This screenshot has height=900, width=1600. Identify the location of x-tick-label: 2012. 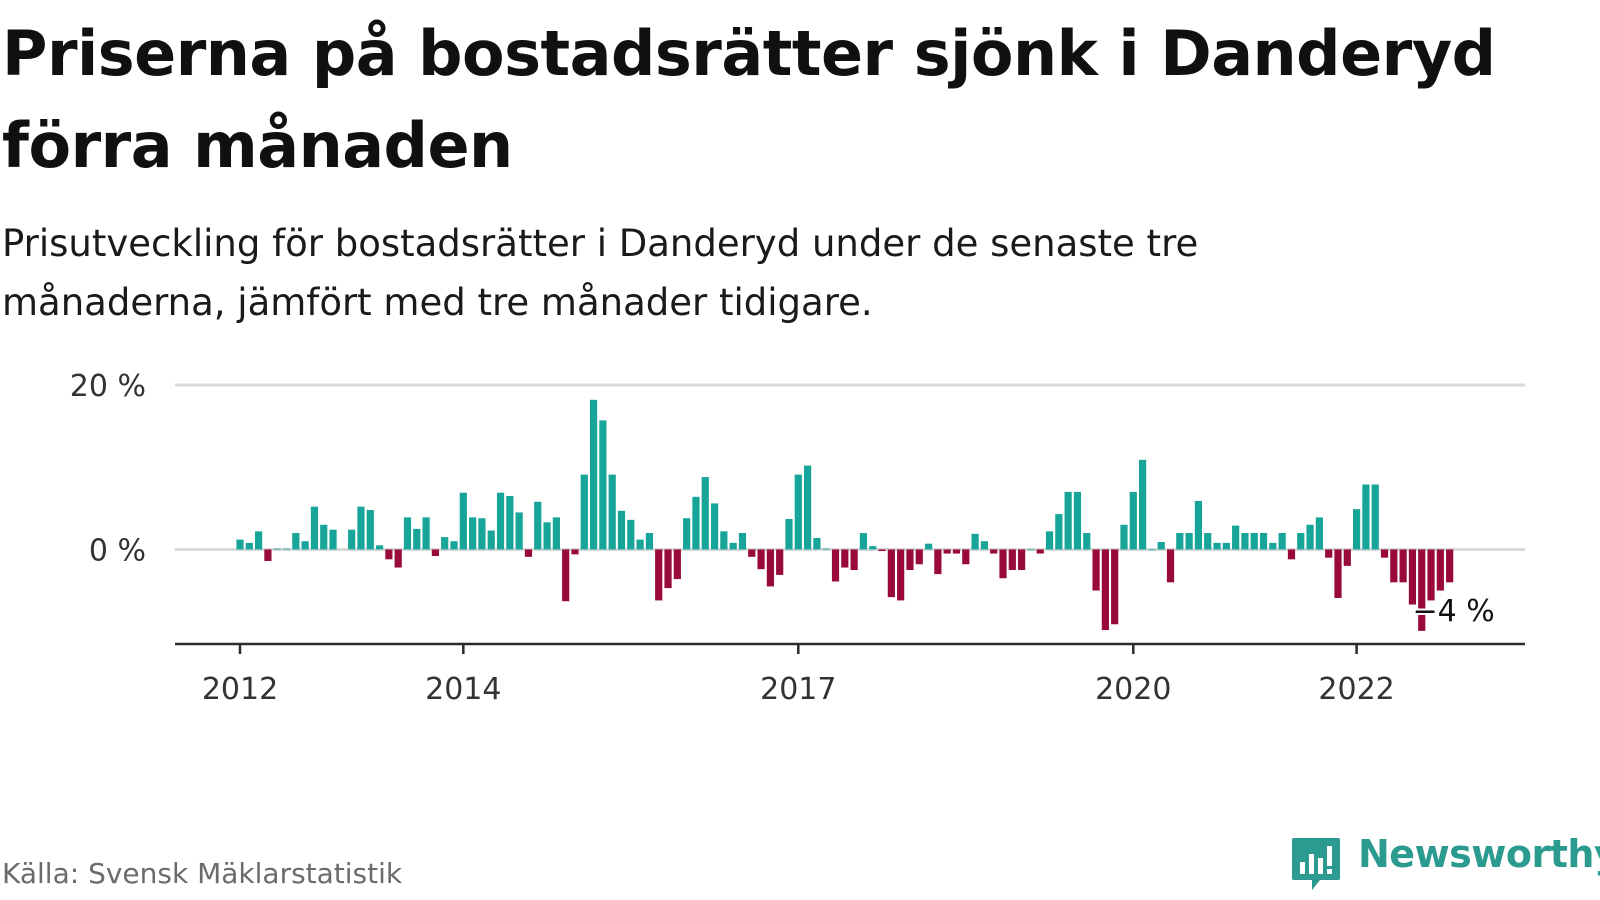
(240, 689).